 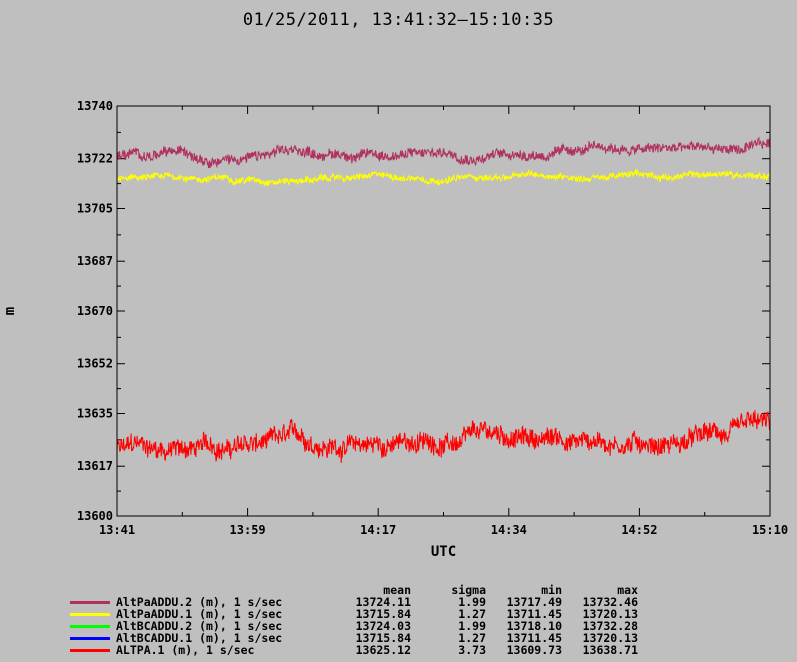 I want to click on legend-min: 13609.73, so click(x=534, y=650).